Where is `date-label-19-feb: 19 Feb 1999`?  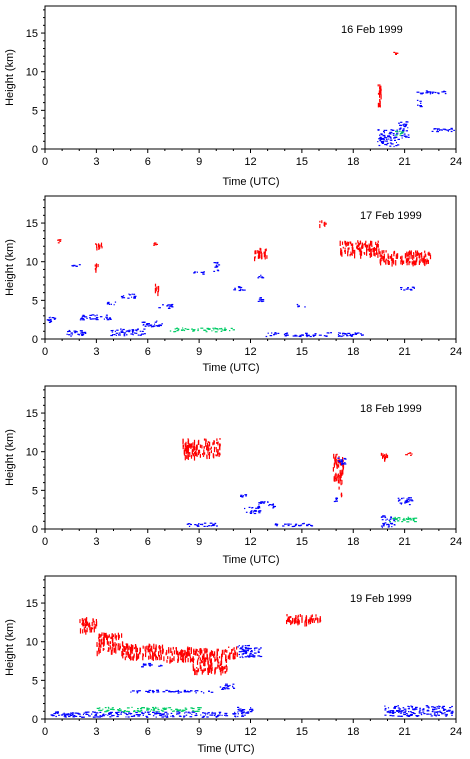 date-label-19-feb: 19 Feb 1999 is located at coordinates (381, 599).